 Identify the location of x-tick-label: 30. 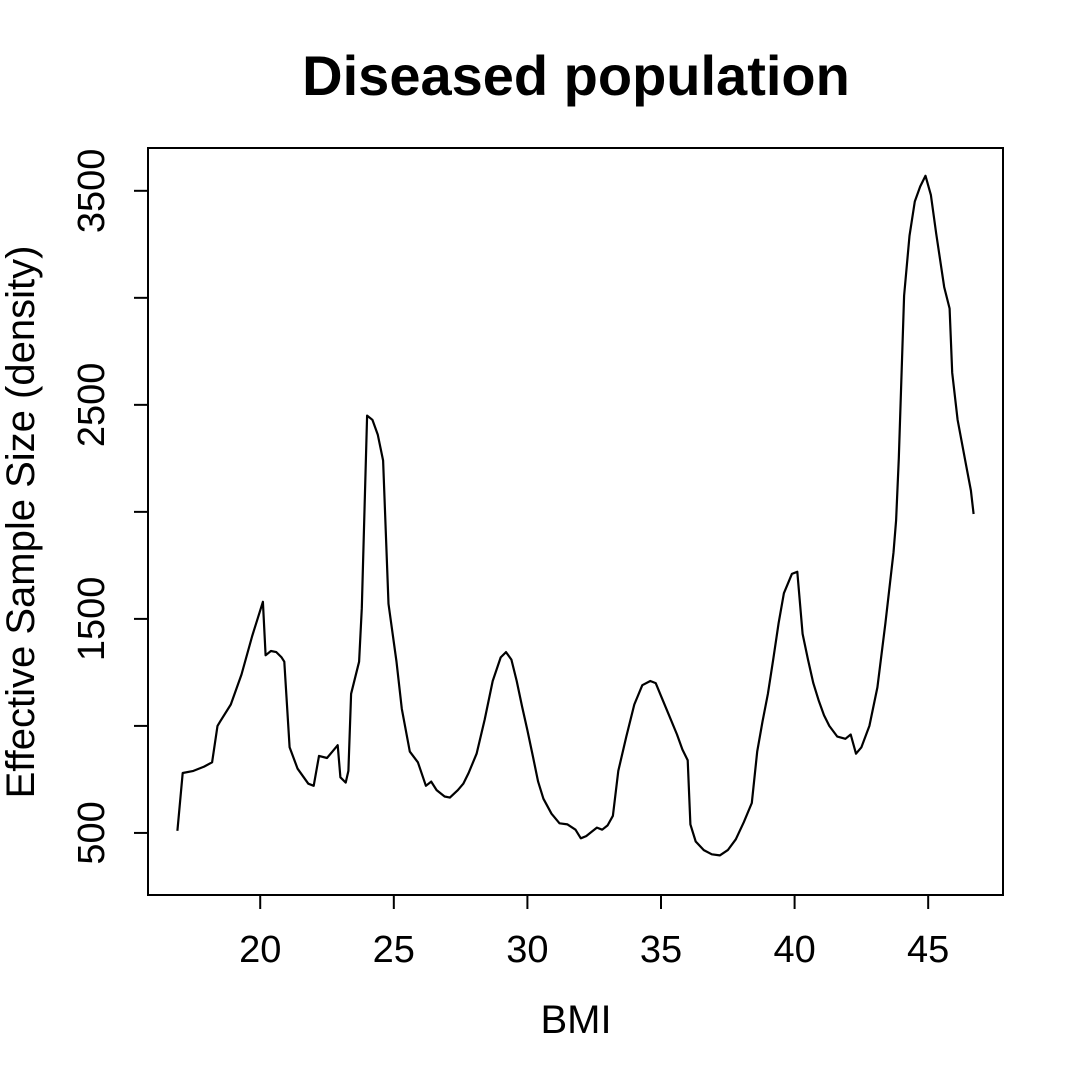
(527, 950).